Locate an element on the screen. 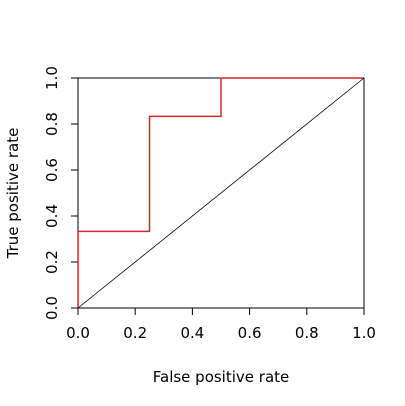  y-tick-label: 0.2 is located at coordinates (52, 262).